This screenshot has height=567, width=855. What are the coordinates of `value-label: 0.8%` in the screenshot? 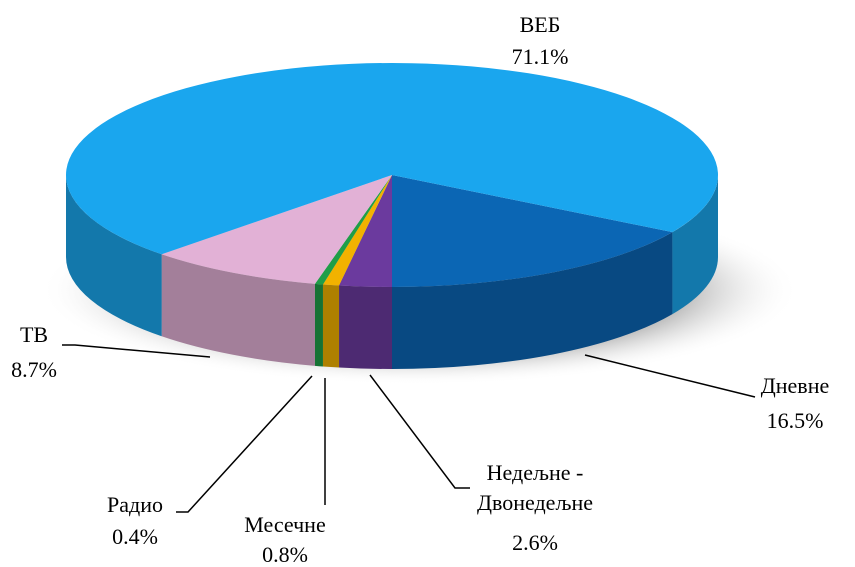 It's located at (285, 554).